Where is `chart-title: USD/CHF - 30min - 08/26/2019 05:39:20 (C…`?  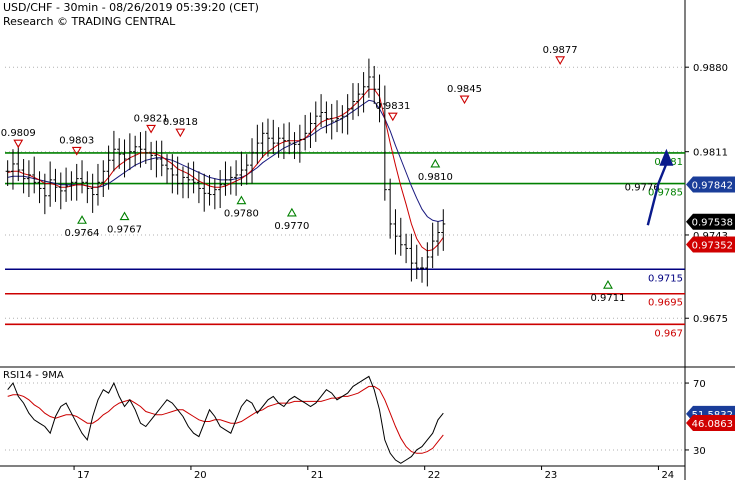 chart-title: USD/CHF - 30min - 08/26/2019 05:39:20 (C… is located at coordinates (131, 7).